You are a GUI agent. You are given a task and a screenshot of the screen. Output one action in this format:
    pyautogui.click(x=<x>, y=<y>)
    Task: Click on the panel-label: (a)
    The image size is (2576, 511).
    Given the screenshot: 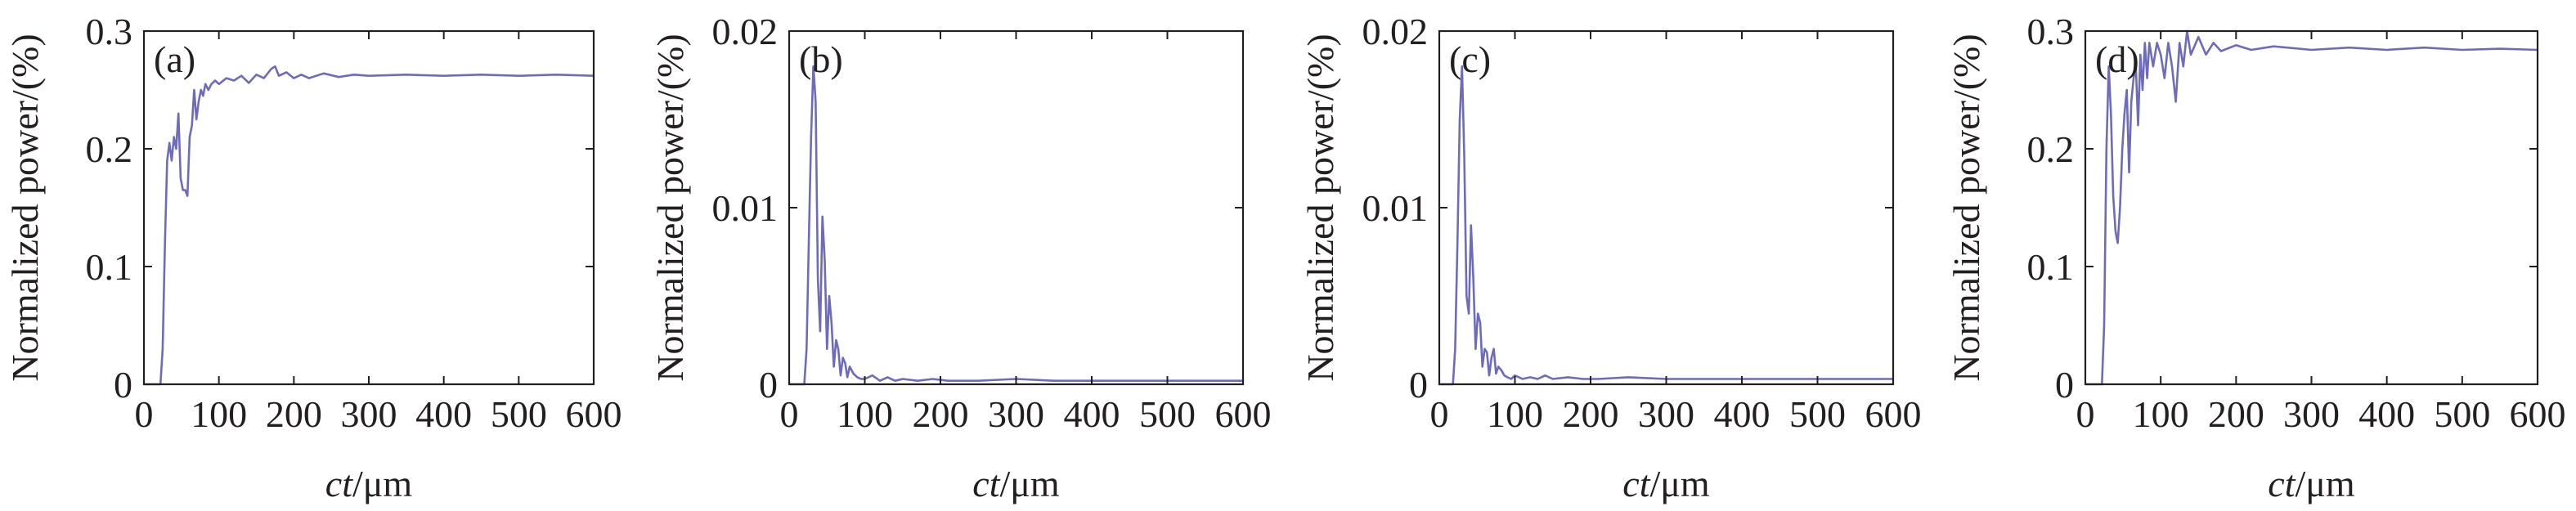 What is the action you would take?
    pyautogui.click(x=174, y=59)
    